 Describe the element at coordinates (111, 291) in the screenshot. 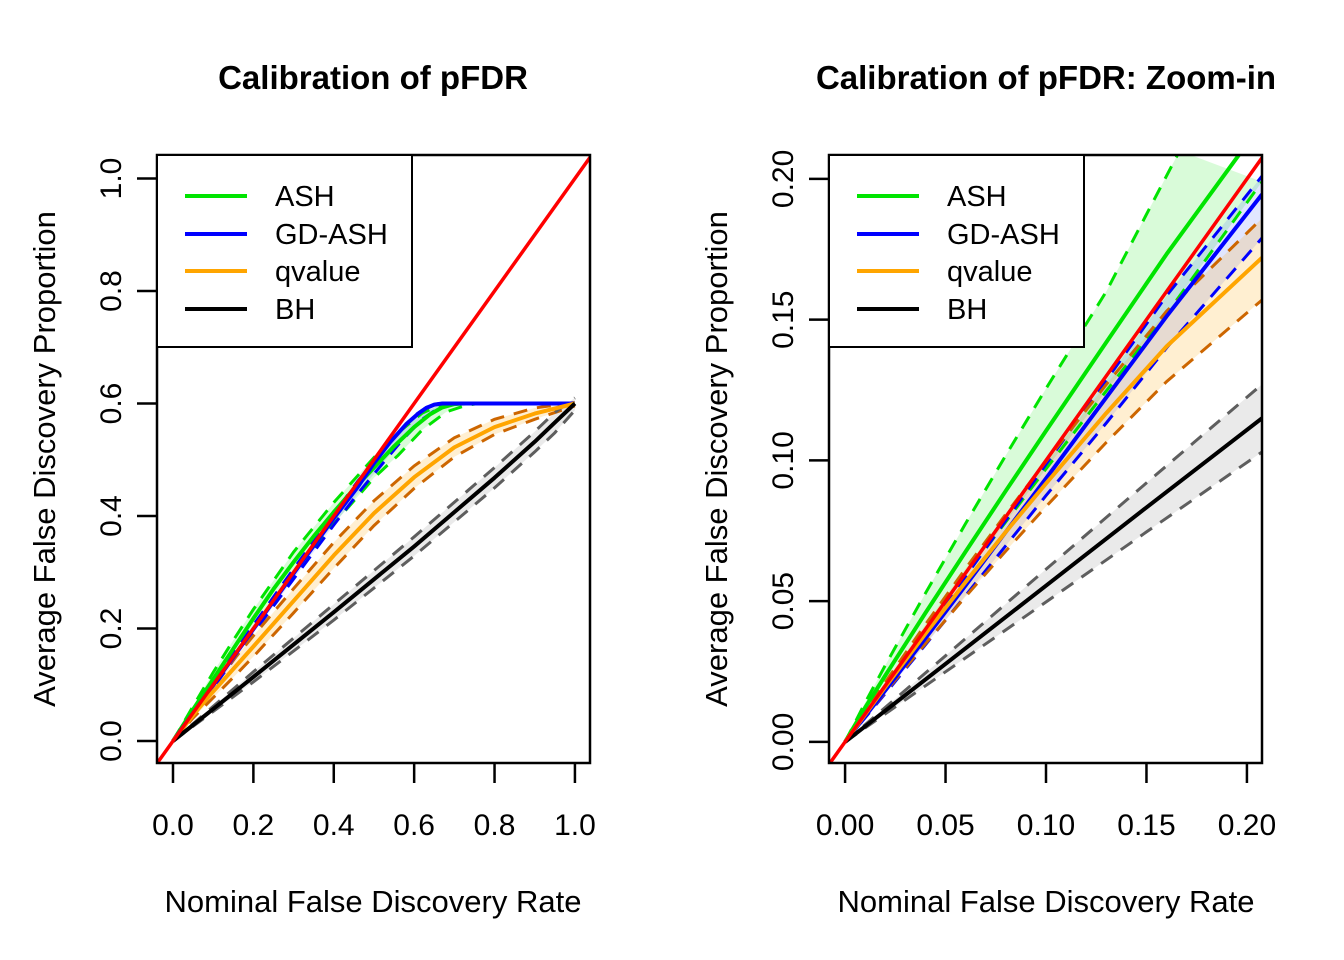

I see `y-tick-label: 0.8` at that location.